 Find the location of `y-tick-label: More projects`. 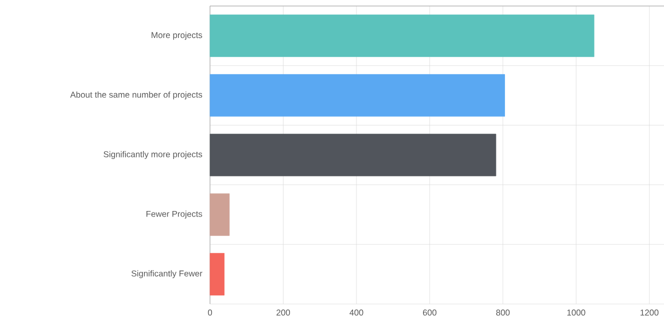

y-tick-label: More projects is located at coordinates (177, 36).